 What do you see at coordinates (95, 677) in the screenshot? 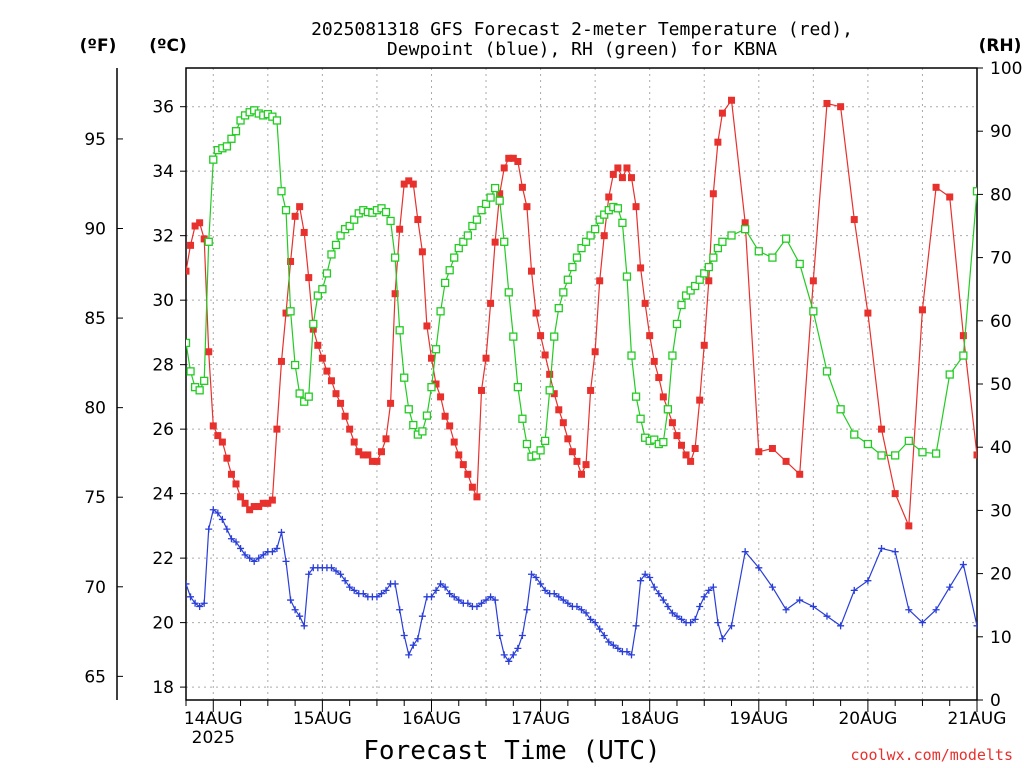
I see `fahrenheit-tick-label: 65` at bounding box center [95, 677].